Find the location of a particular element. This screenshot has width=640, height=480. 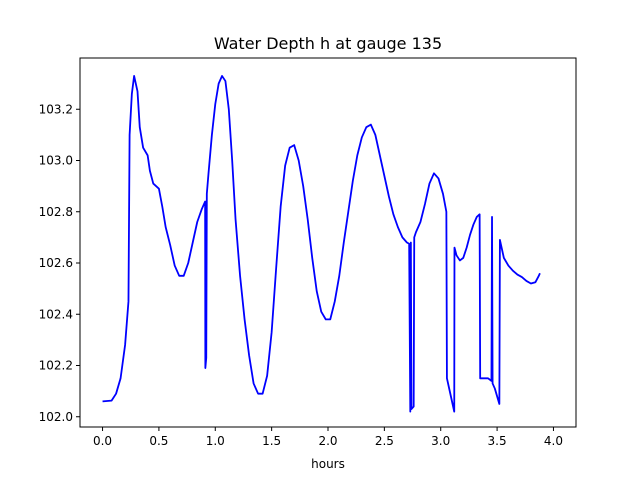

x-tick-label: 4.0 is located at coordinates (553, 441).